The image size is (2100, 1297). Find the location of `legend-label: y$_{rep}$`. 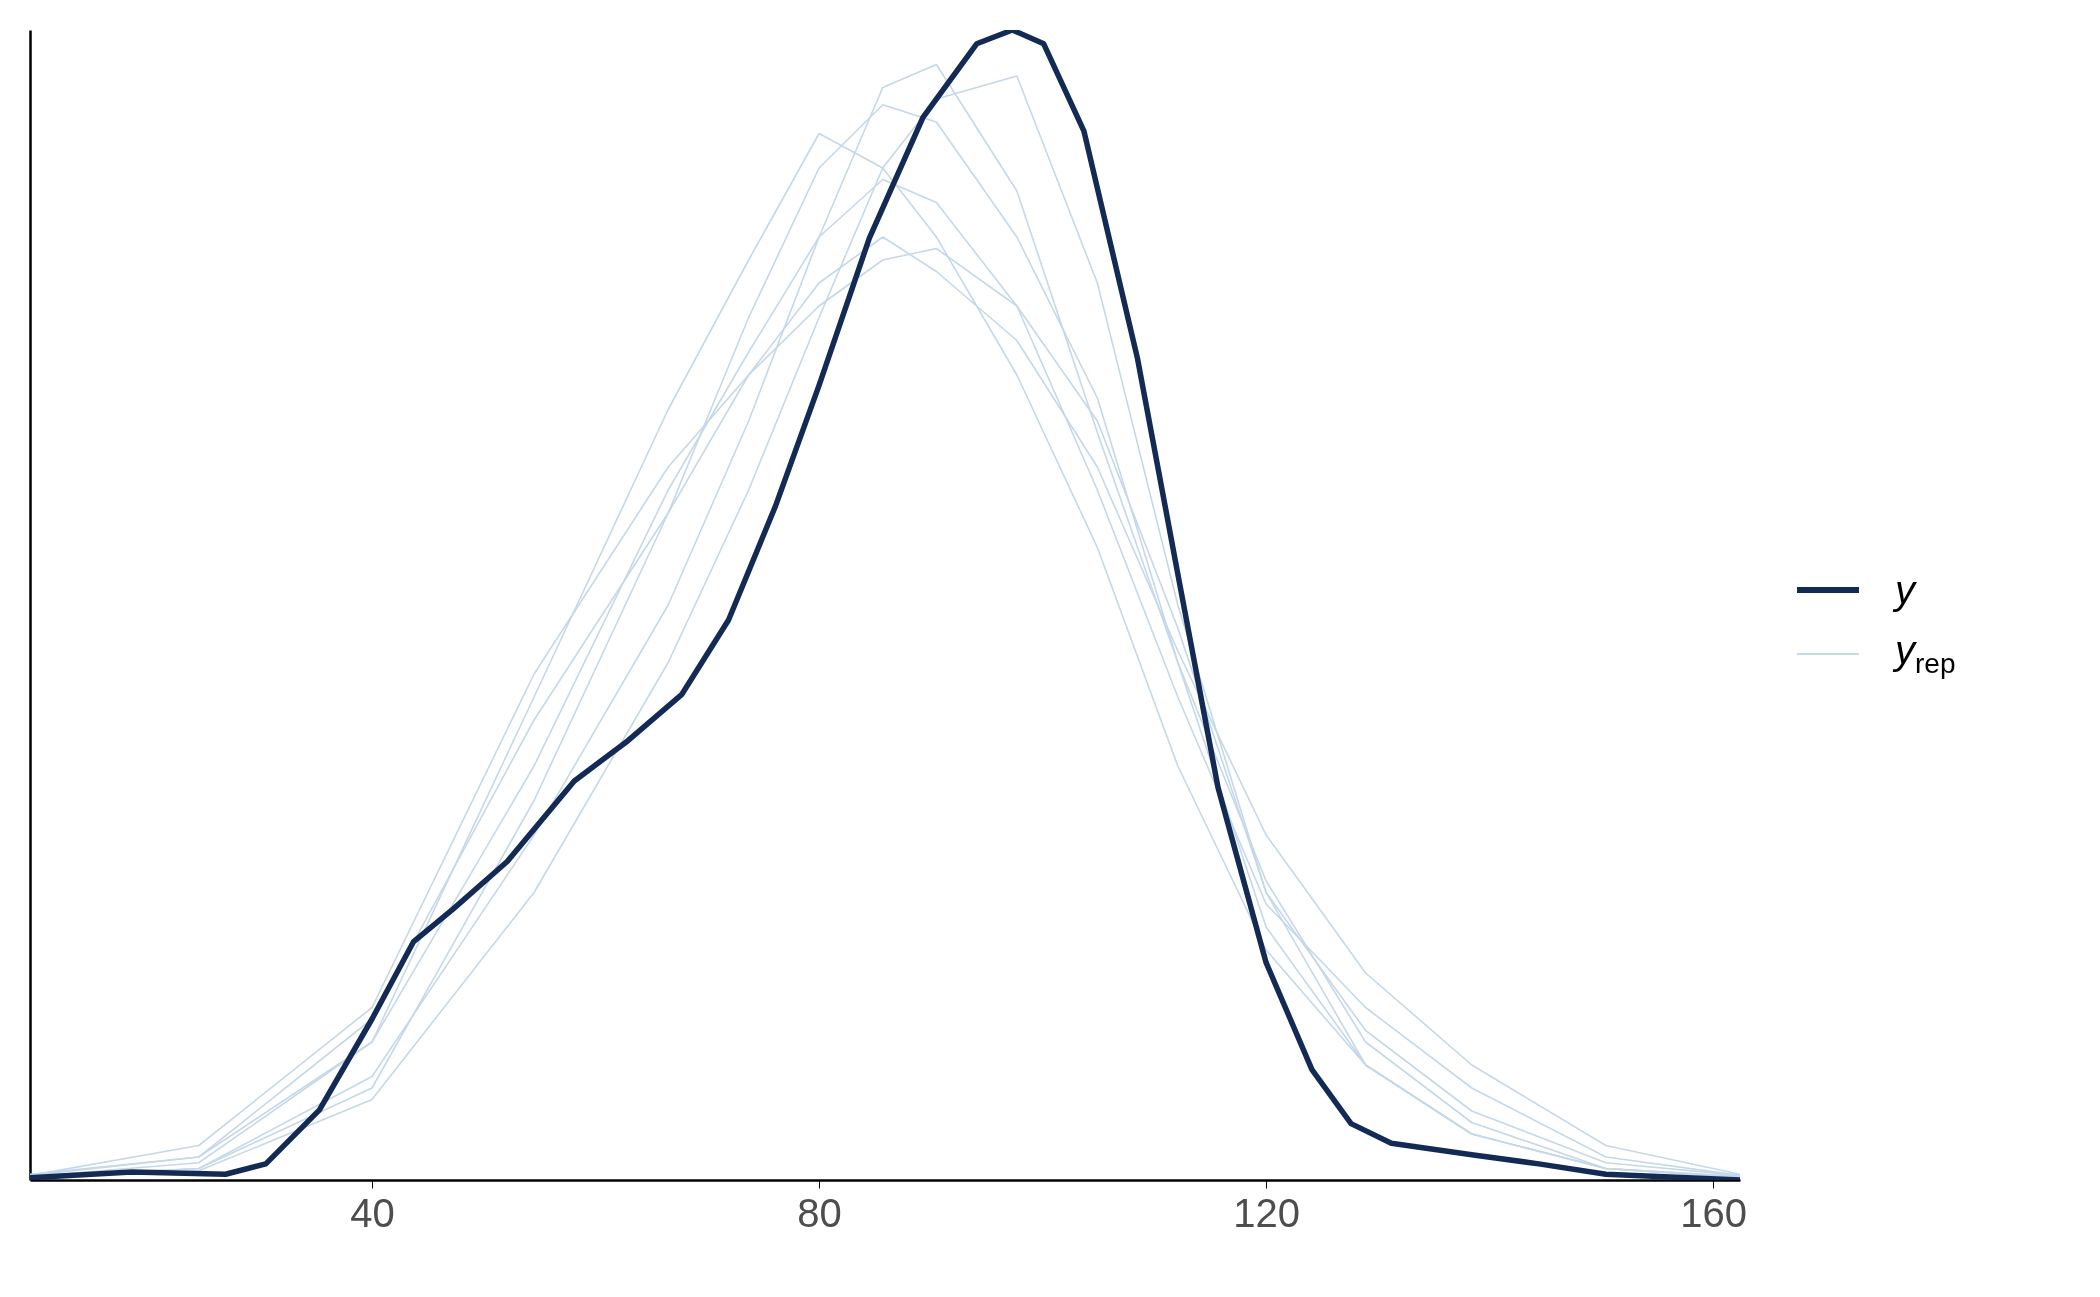

legend-label: y$_{rep}$ is located at coordinates (1925, 654).